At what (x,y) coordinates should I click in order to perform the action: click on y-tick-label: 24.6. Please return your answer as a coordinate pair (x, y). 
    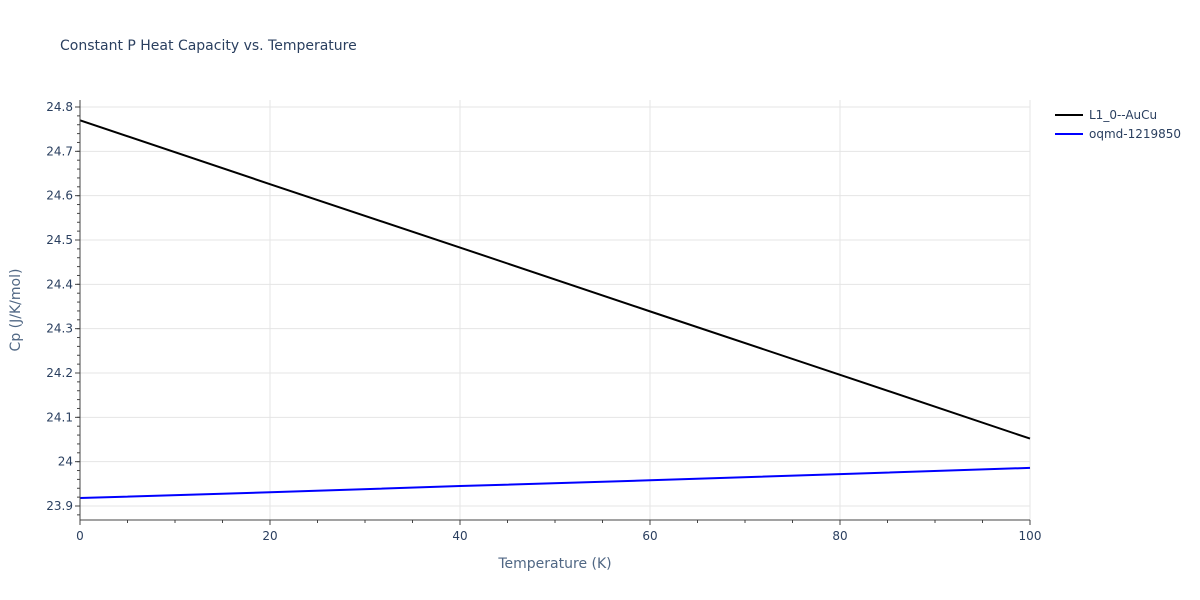
    Looking at the image, I should click on (59, 196).